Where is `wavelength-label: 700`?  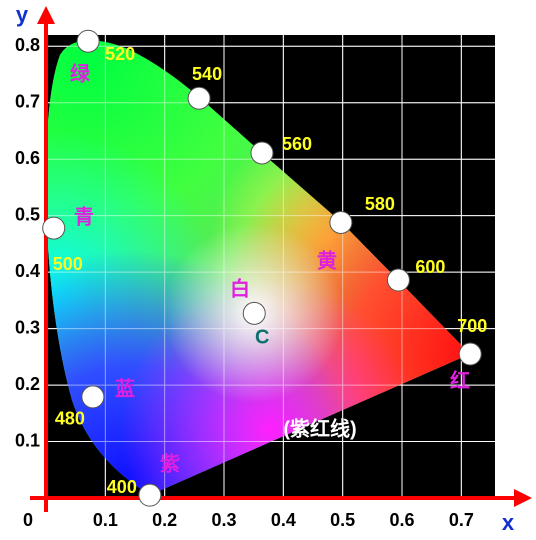 wavelength-label: 700 is located at coordinates (472, 326).